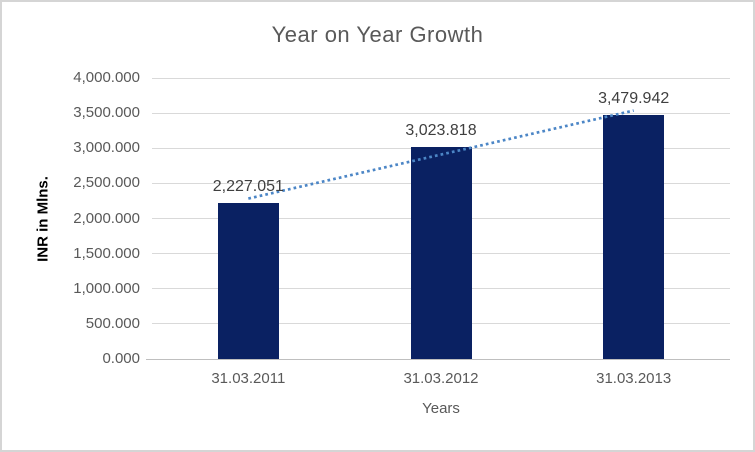 The image size is (755, 452). Describe the element at coordinates (121, 358) in the screenshot. I see `y-tick-label: 0.000` at that location.